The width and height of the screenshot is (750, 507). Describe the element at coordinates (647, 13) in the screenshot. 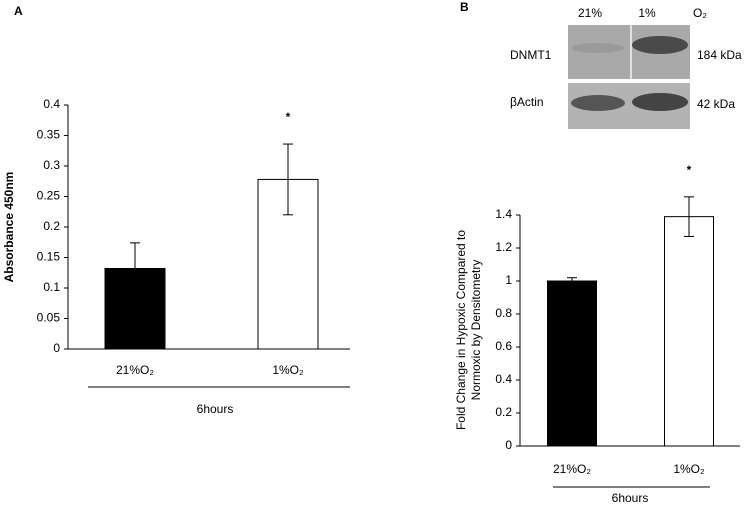

I see `blot-lane: 1%` at that location.